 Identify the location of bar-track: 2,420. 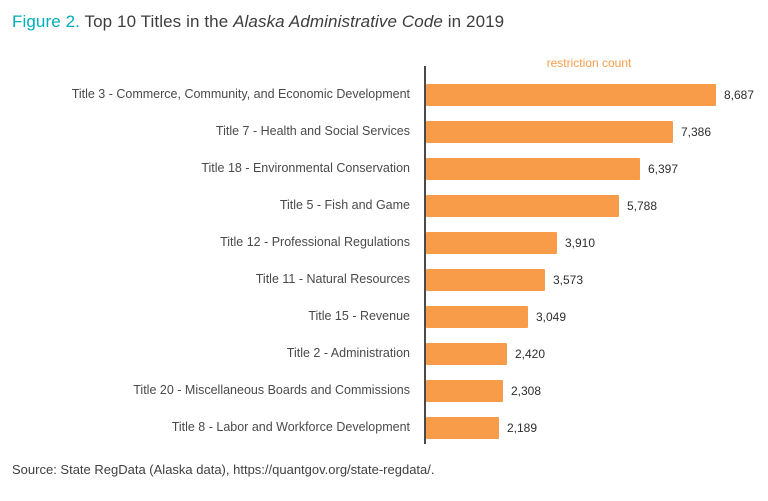
(588, 353).